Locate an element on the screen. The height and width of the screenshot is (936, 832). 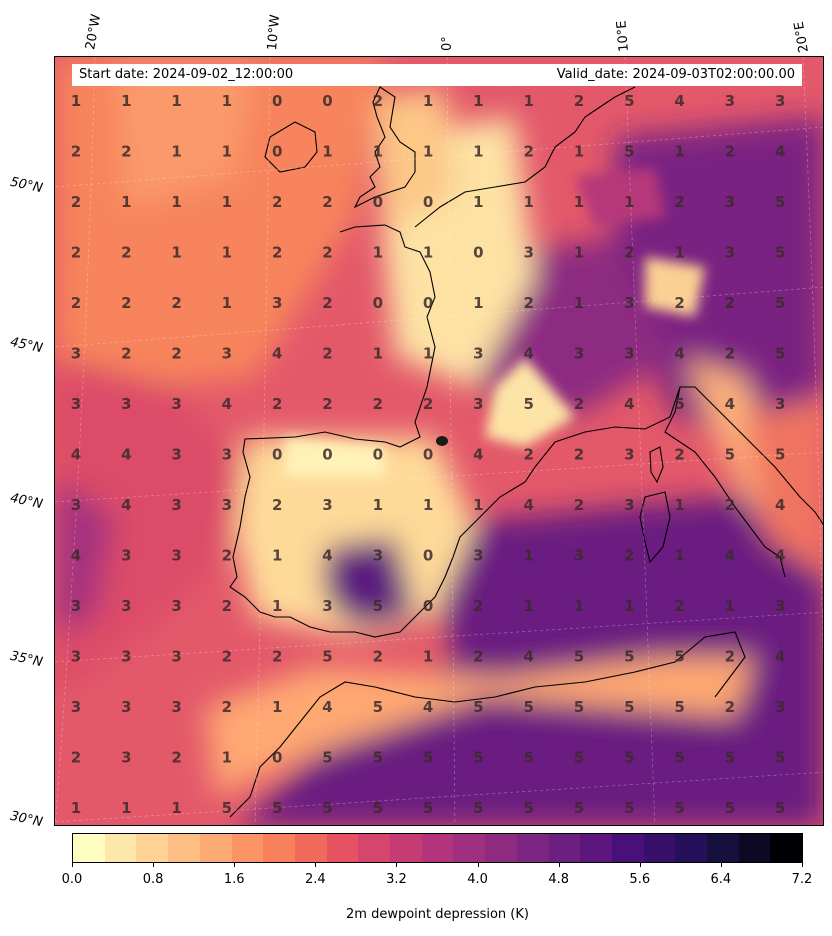
colorbar-tick-label: 6.4 is located at coordinates (721, 879).